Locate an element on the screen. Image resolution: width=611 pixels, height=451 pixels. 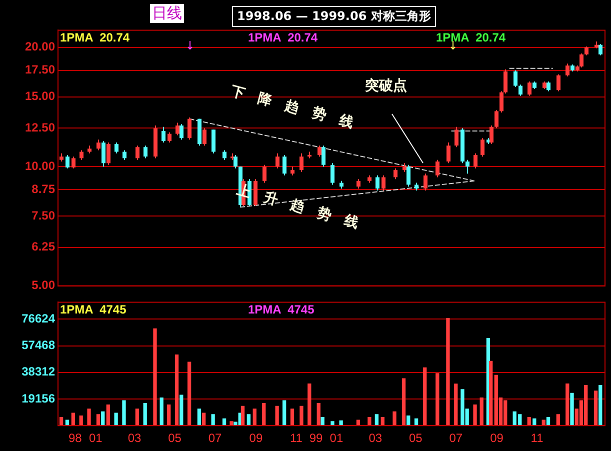
y-tick-label: 57468 is located at coordinates (39, 345).